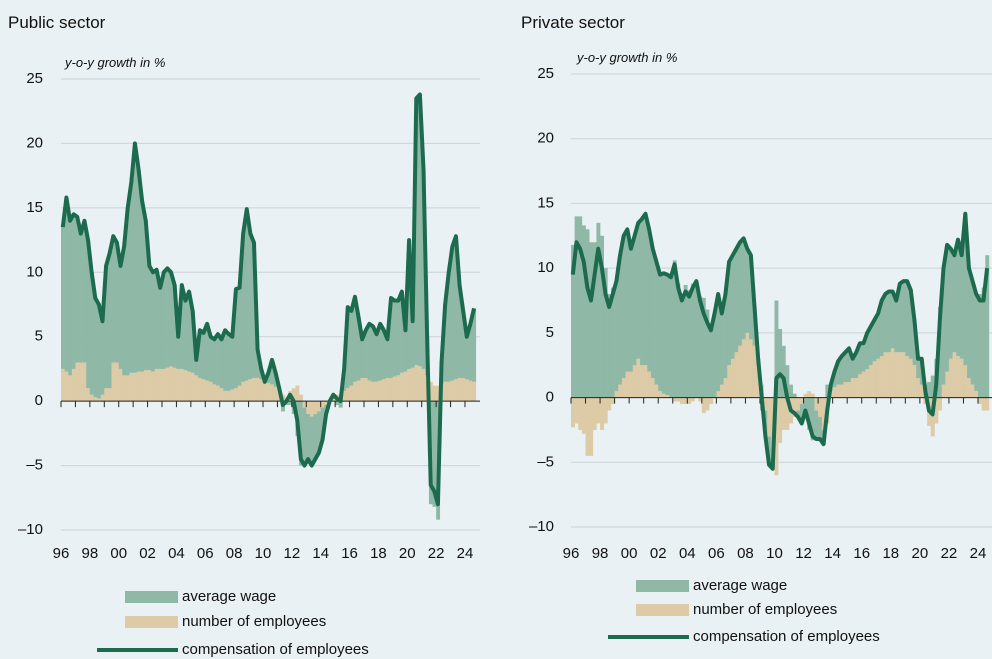  I want to click on y-tick-label: 25, so click(34, 78).